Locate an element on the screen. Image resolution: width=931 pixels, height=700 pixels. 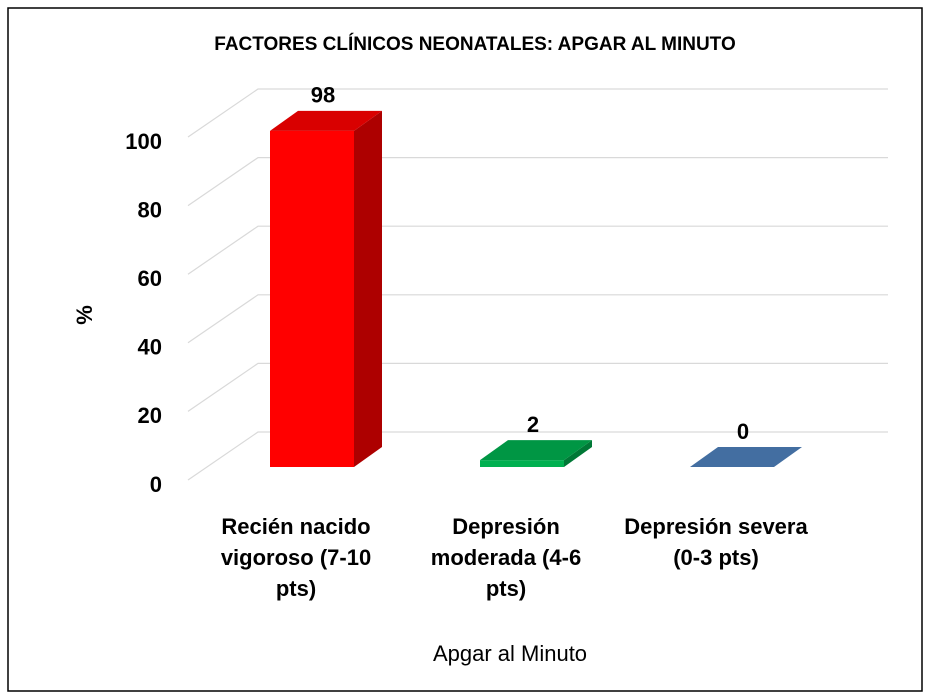
y-tick-label: 0 is located at coordinates (156, 484).